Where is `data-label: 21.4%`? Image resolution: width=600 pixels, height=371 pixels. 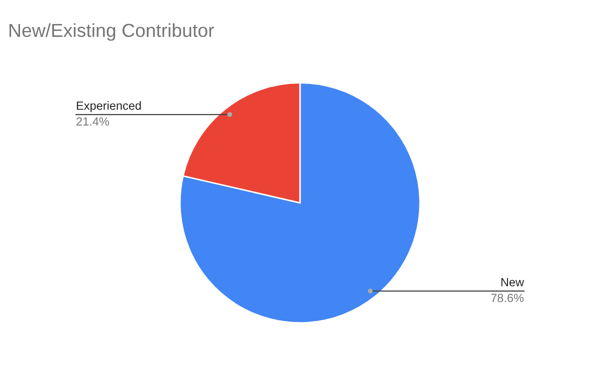
data-label: 21.4% is located at coordinates (93, 121).